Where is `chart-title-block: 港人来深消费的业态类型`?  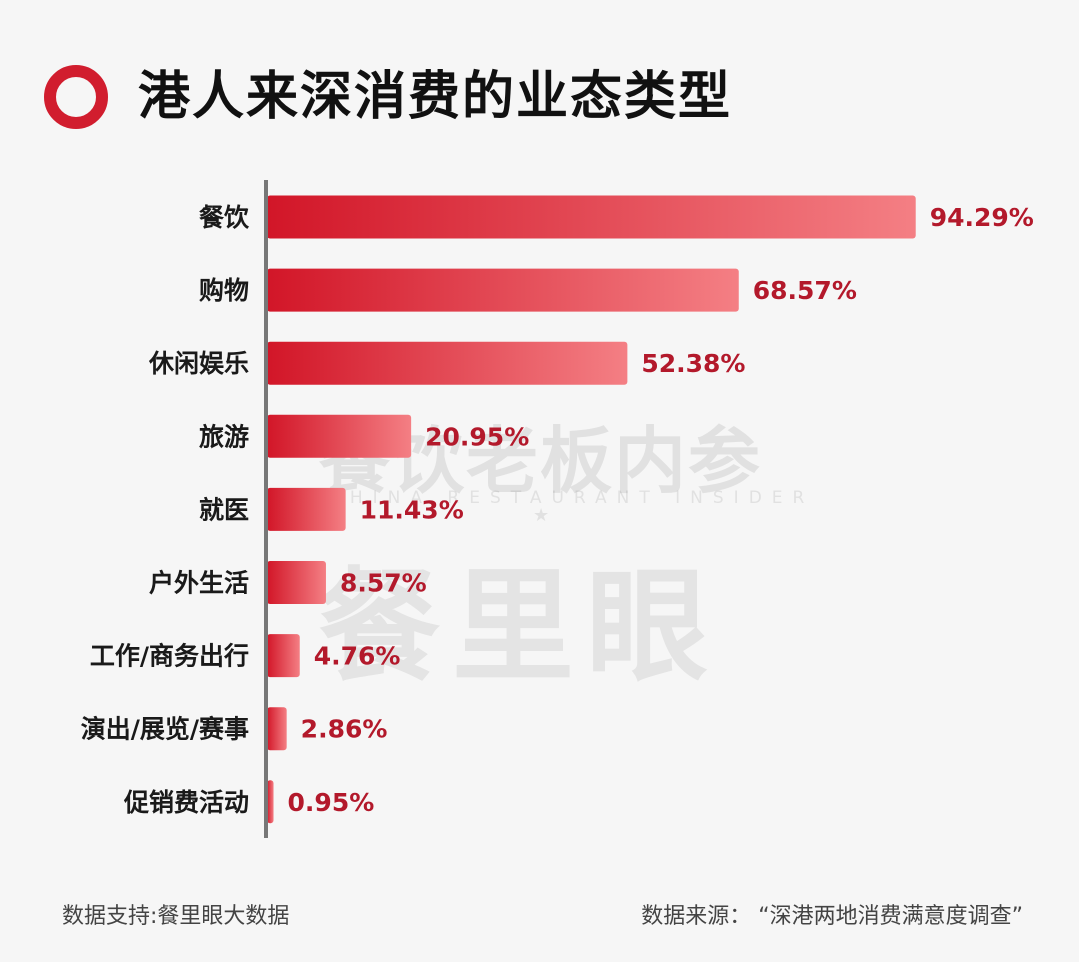 chart-title-block: 港人来深消费的业态类型 is located at coordinates (388, 97).